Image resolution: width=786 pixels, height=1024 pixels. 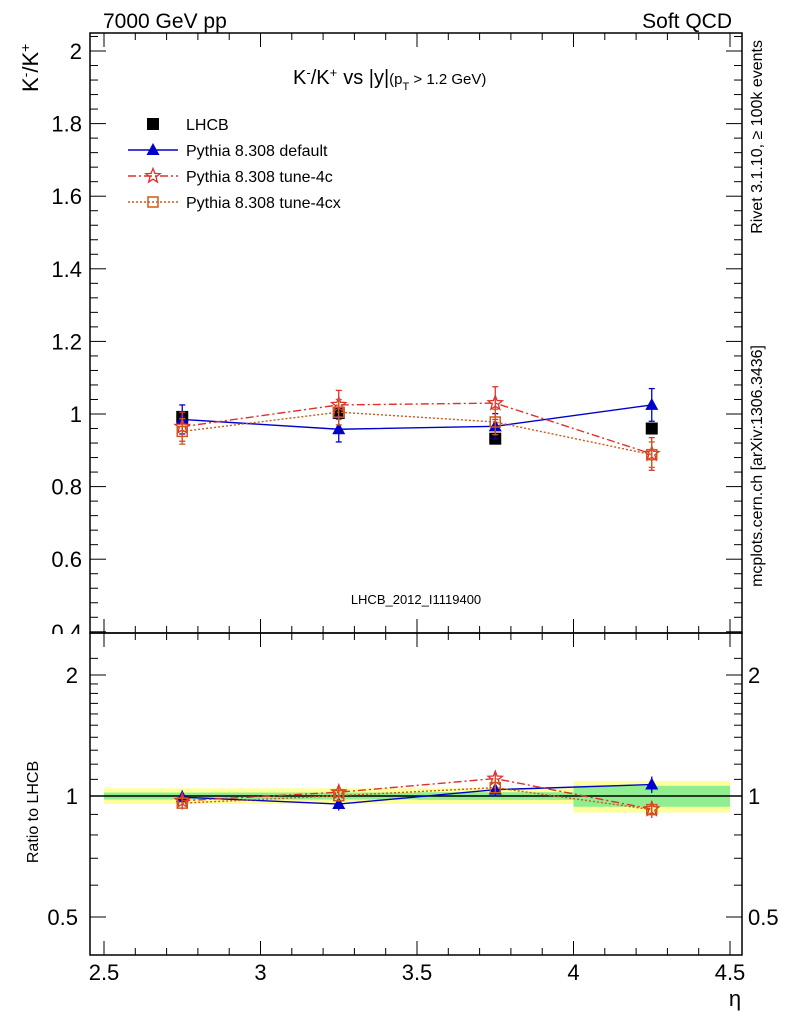 I want to click on series-pythia-8-308-tune-4c, so click(x=417, y=428).